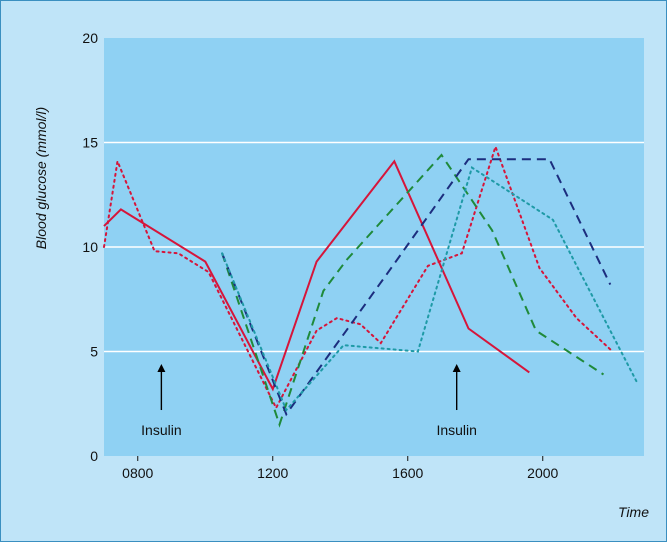 The height and width of the screenshot is (542, 667). Describe the element at coordinates (94, 352) in the screenshot. I see `y-tick-label: 5` at that location.